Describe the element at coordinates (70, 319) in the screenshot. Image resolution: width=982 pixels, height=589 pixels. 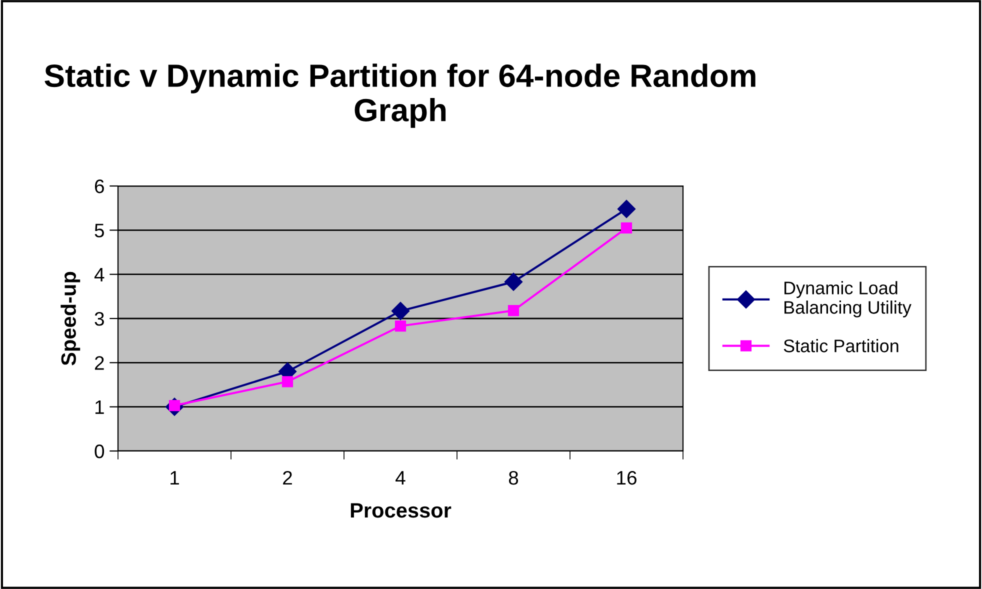
I see `y-axis-title: Speed-up` at that location.